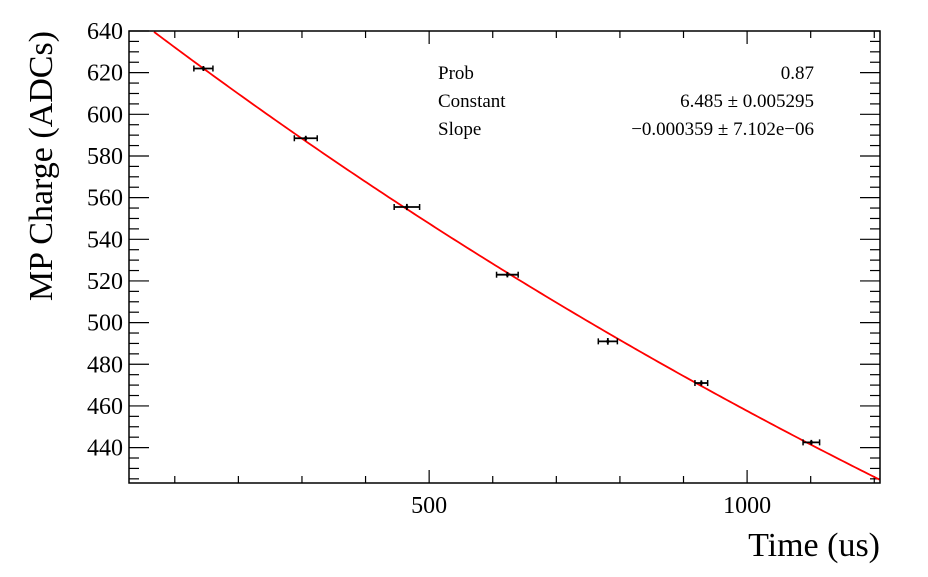  I want to click on x-tick-label: 1000, so click(747, 506).